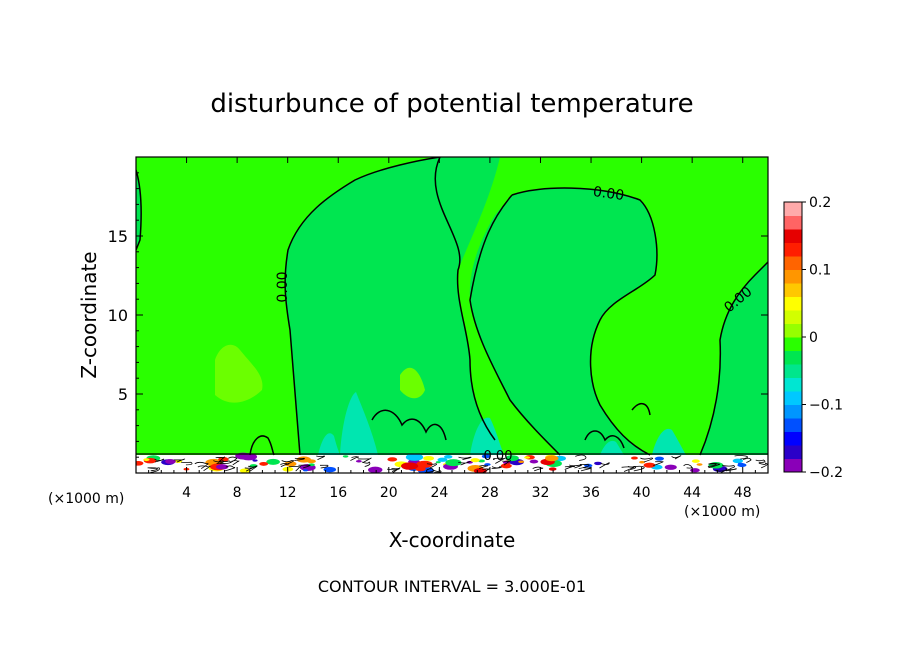 The height and width of the screenshot is (654, 904). What do you see at coordinates (86, 499) in the screenshot?
I see `x-unit-left: (×1000 m)` at bounding box center [86, 499].